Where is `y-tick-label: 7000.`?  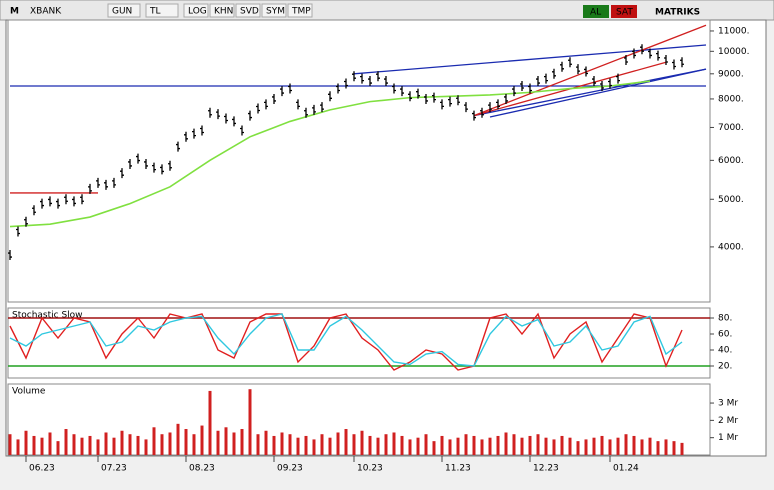 y-tick-label: 7000. is located at coordinates (731, 128).